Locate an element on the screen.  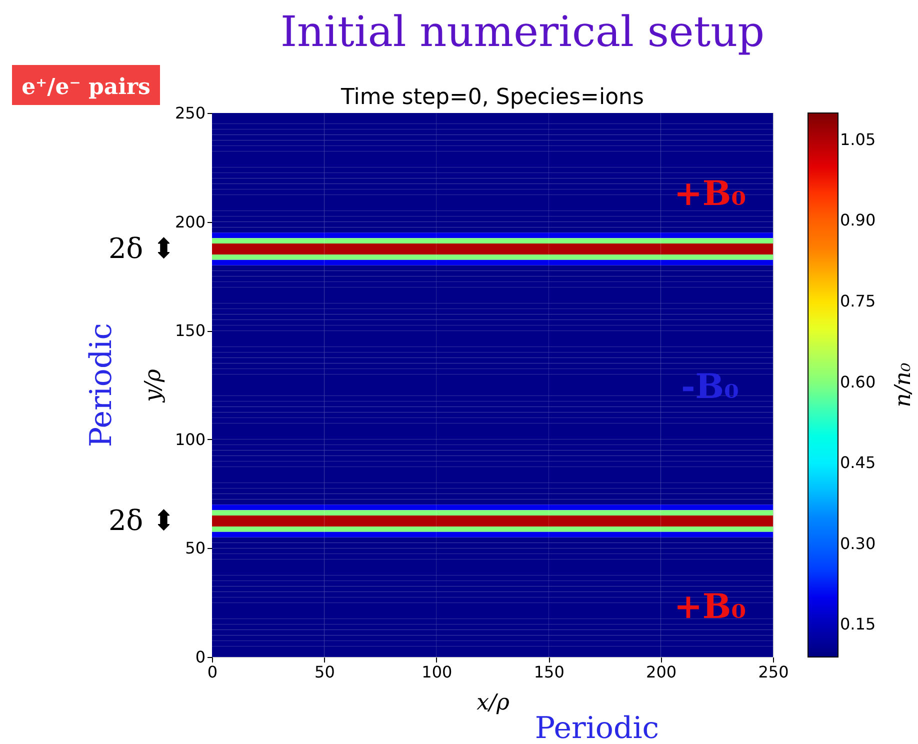
color-bar-label: 0.45 is located at coordinates (858, 462).